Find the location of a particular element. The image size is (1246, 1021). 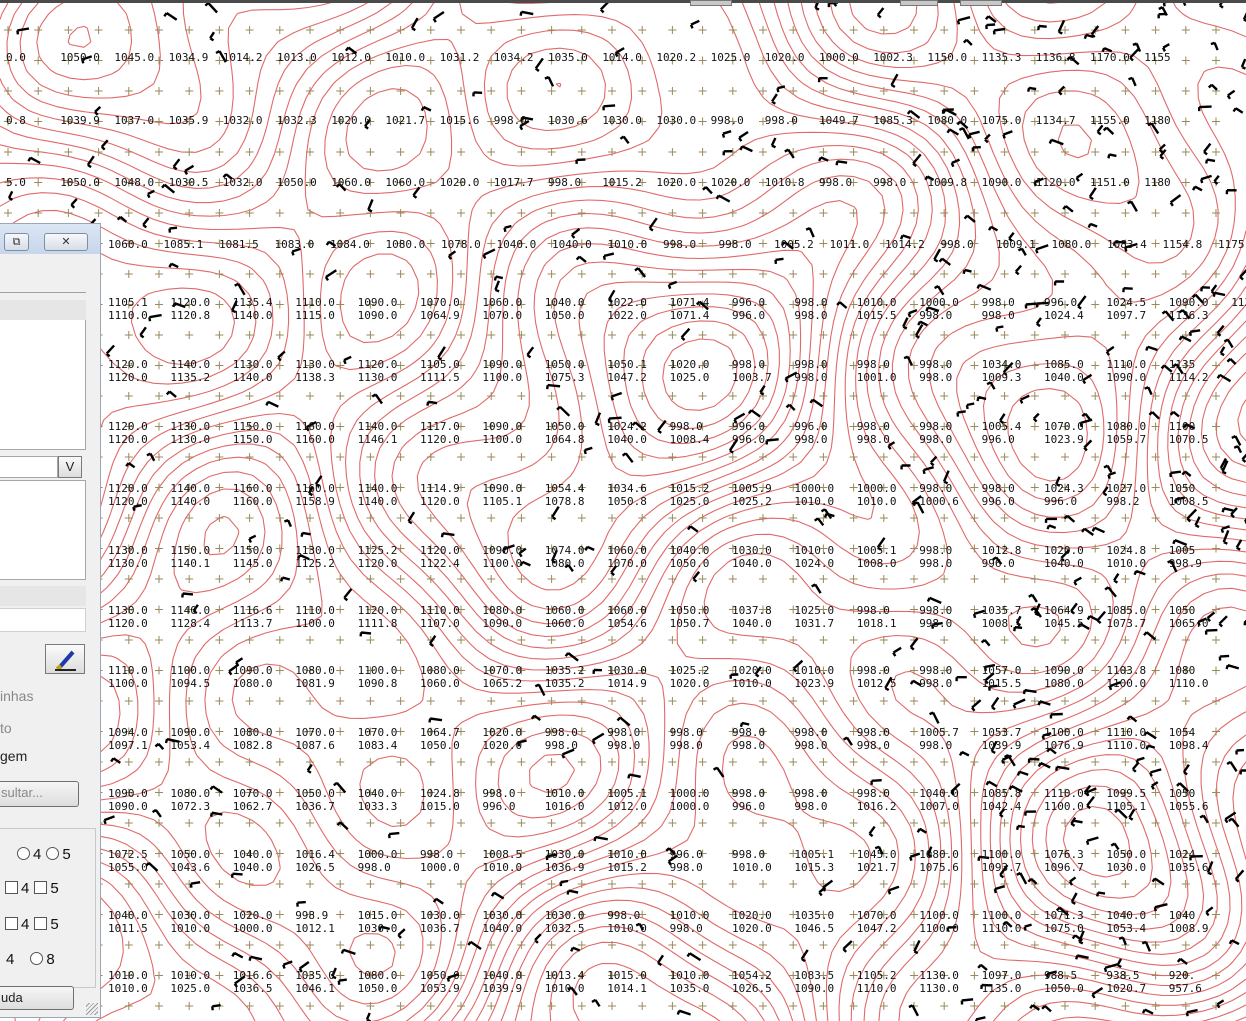

map-value-label: 1111.5 is located at coordinates (440, 377).